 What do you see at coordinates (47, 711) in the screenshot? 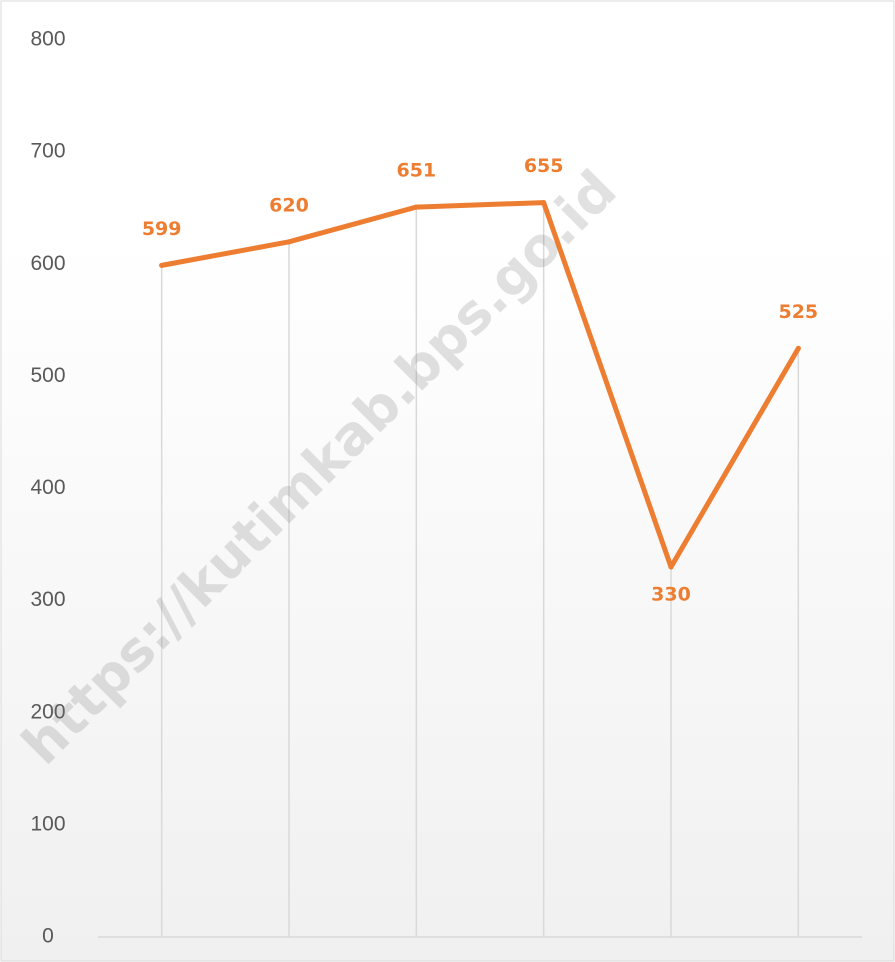
I see `y-tick-label: 200` at bounding box center [47, 711].